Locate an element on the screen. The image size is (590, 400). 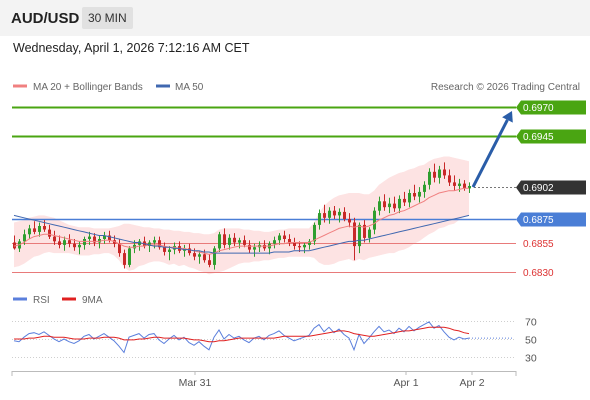
rsi-tick-label: 70 is located at coordinates (531, 323).